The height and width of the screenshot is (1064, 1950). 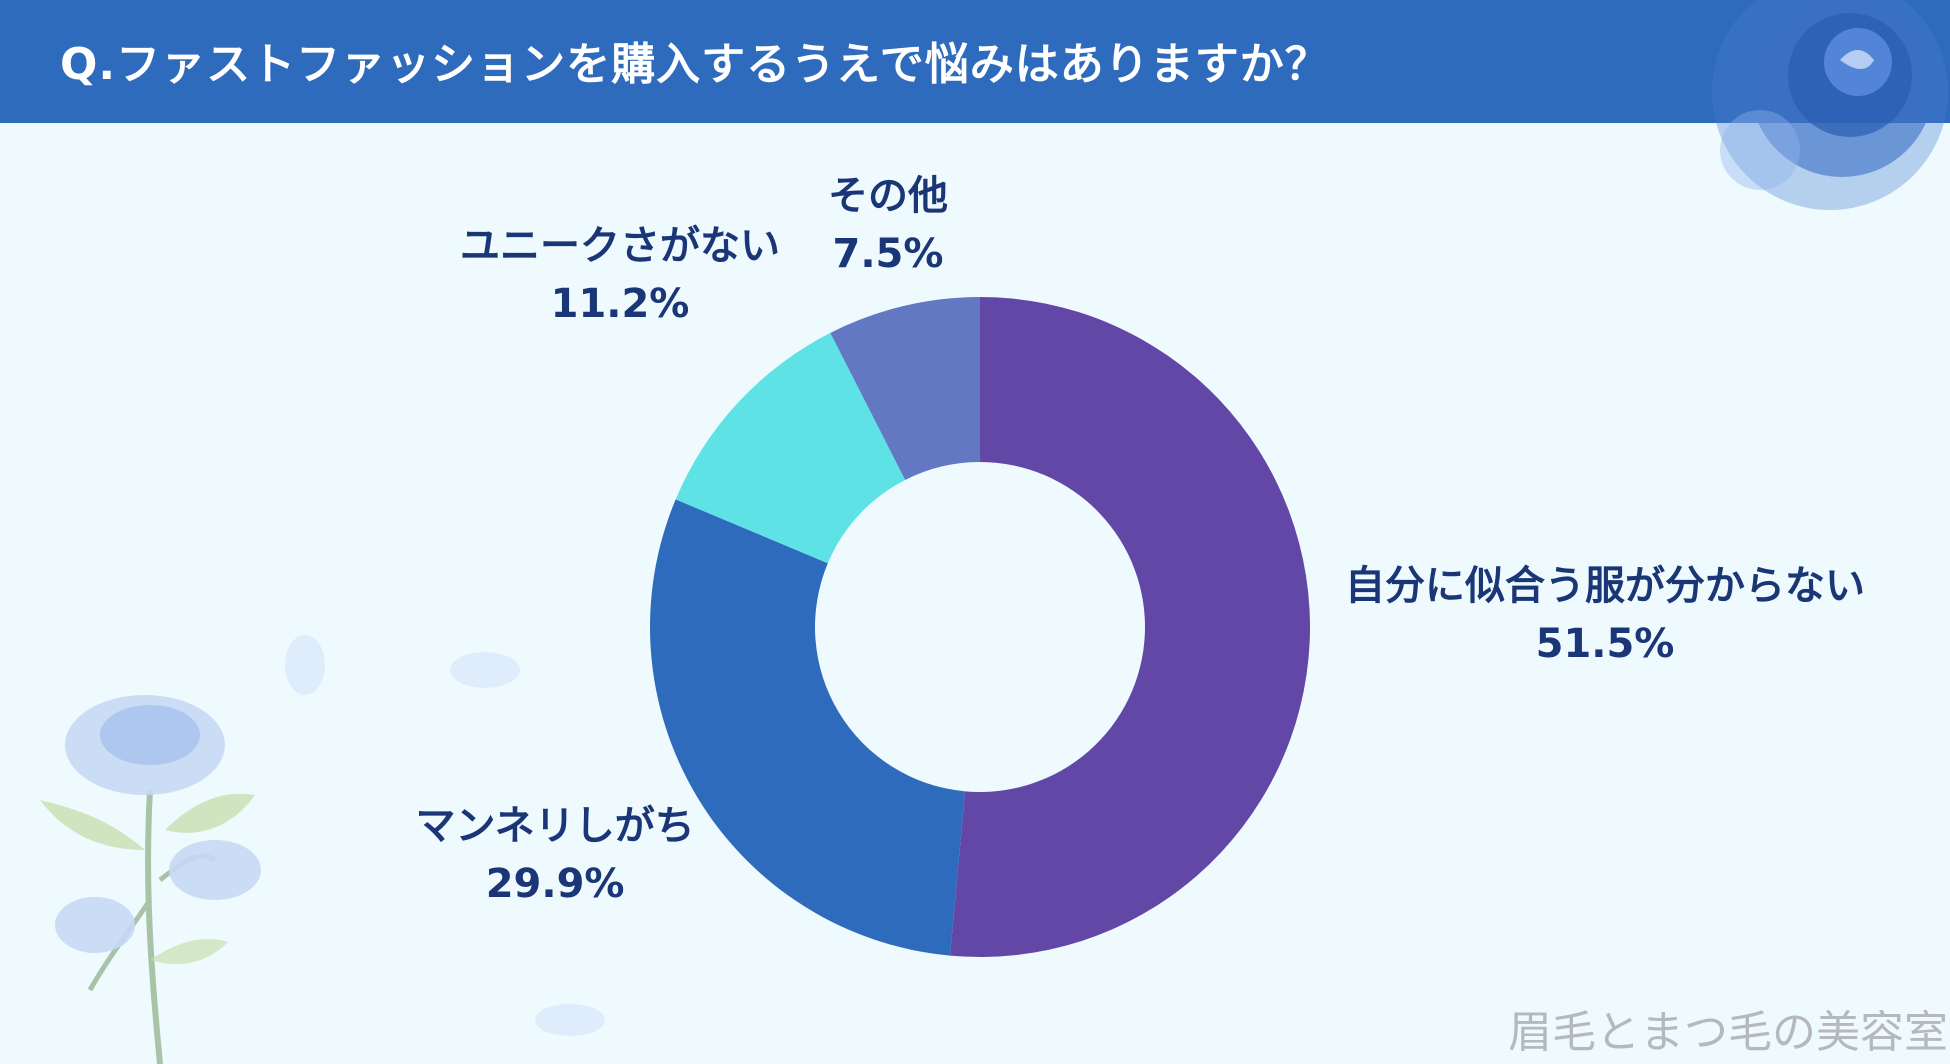 What do you see at coordinates (620, 275) in the screenshot?
I see `slice-label-2: ユニークさがない 11.2%` at bounding box center [620, 275].